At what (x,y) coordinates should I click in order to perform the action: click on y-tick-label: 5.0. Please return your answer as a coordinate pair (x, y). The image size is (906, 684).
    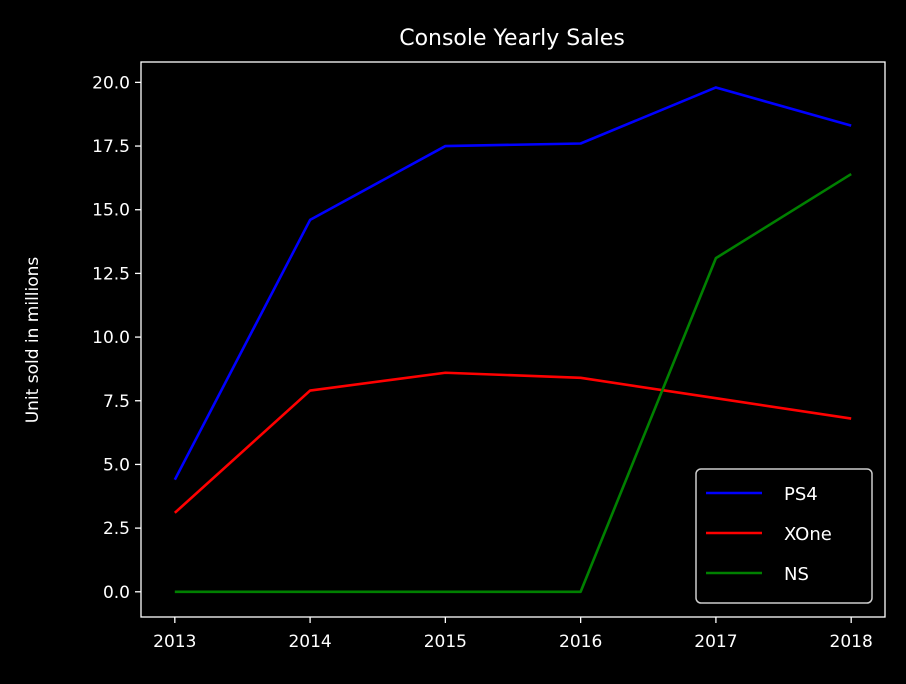
    Looking at the image, I should click on (116, 465).